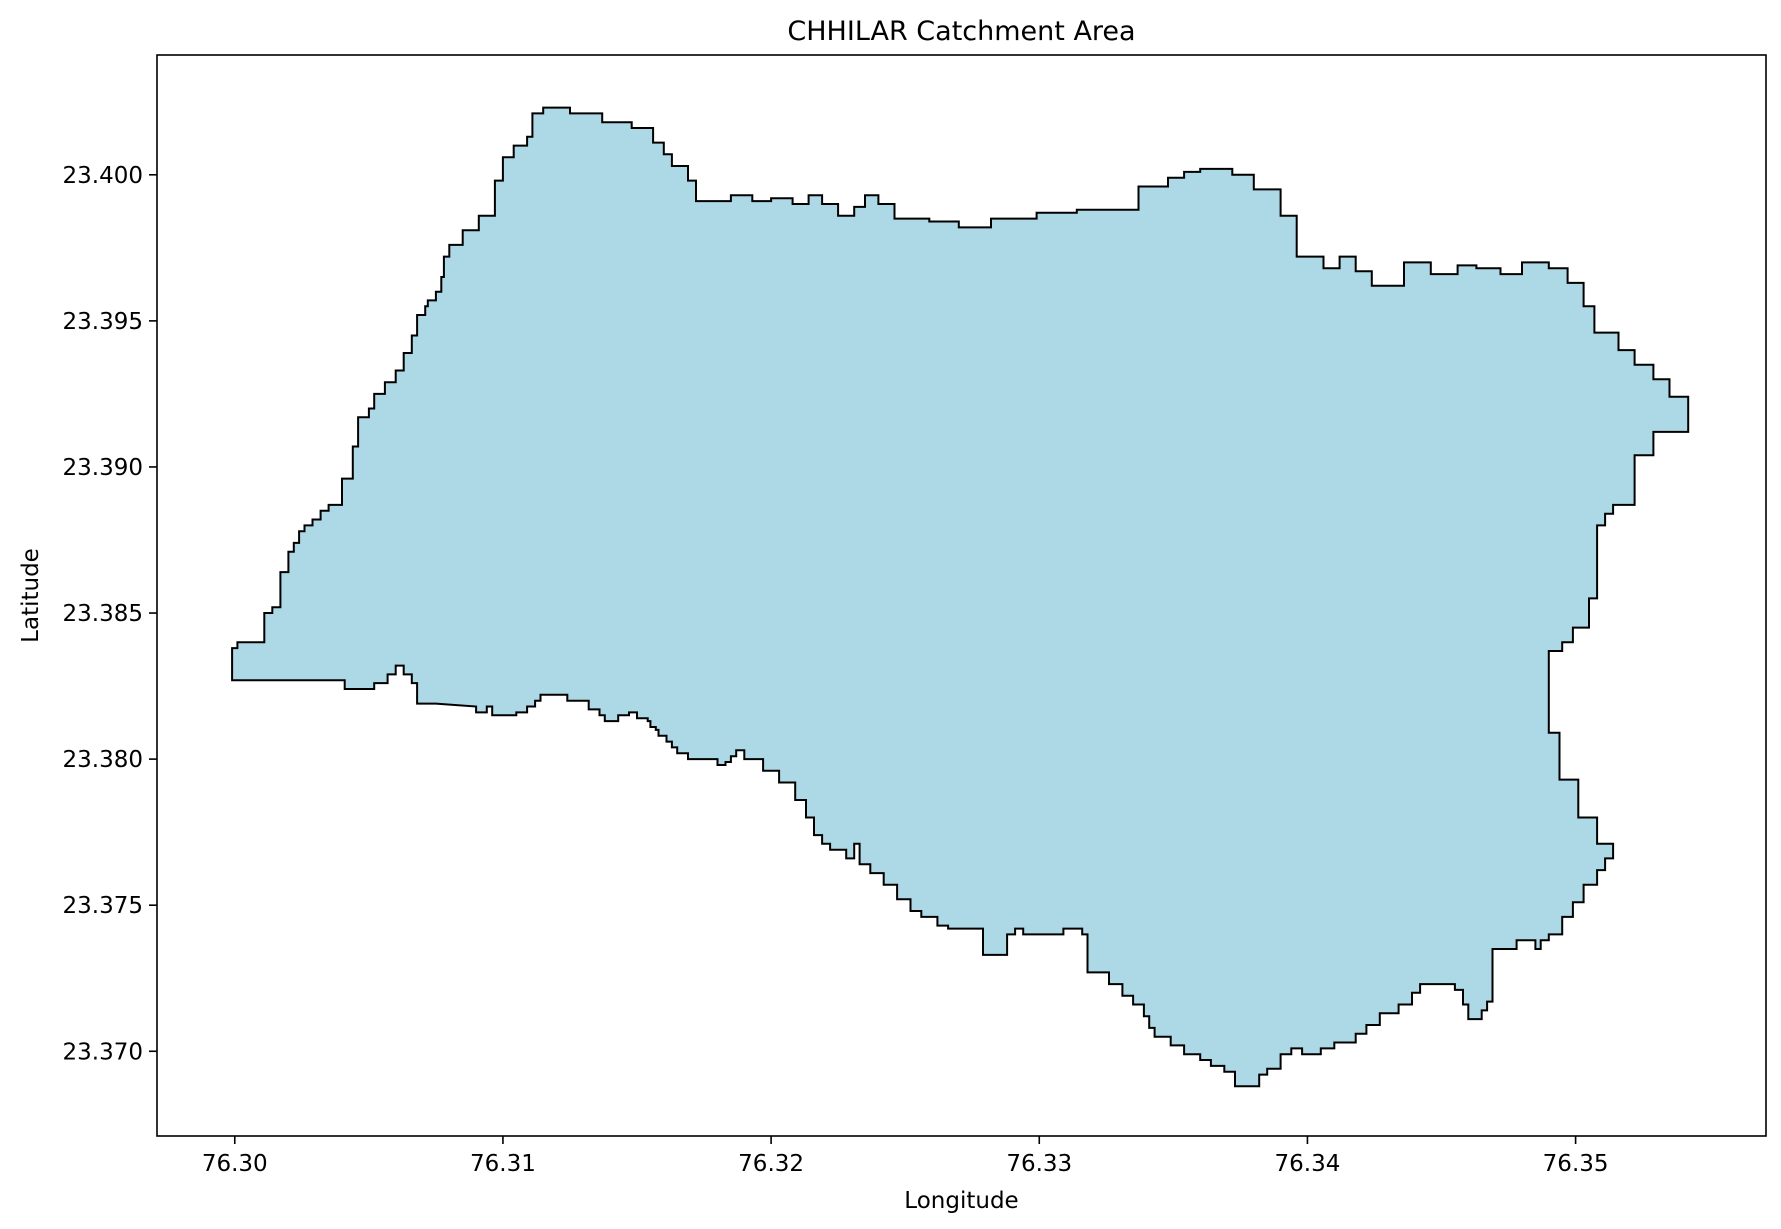 The image size is (1781, 1229). I want to click on x-tick-label: 76.34, so click(1308, 1164).